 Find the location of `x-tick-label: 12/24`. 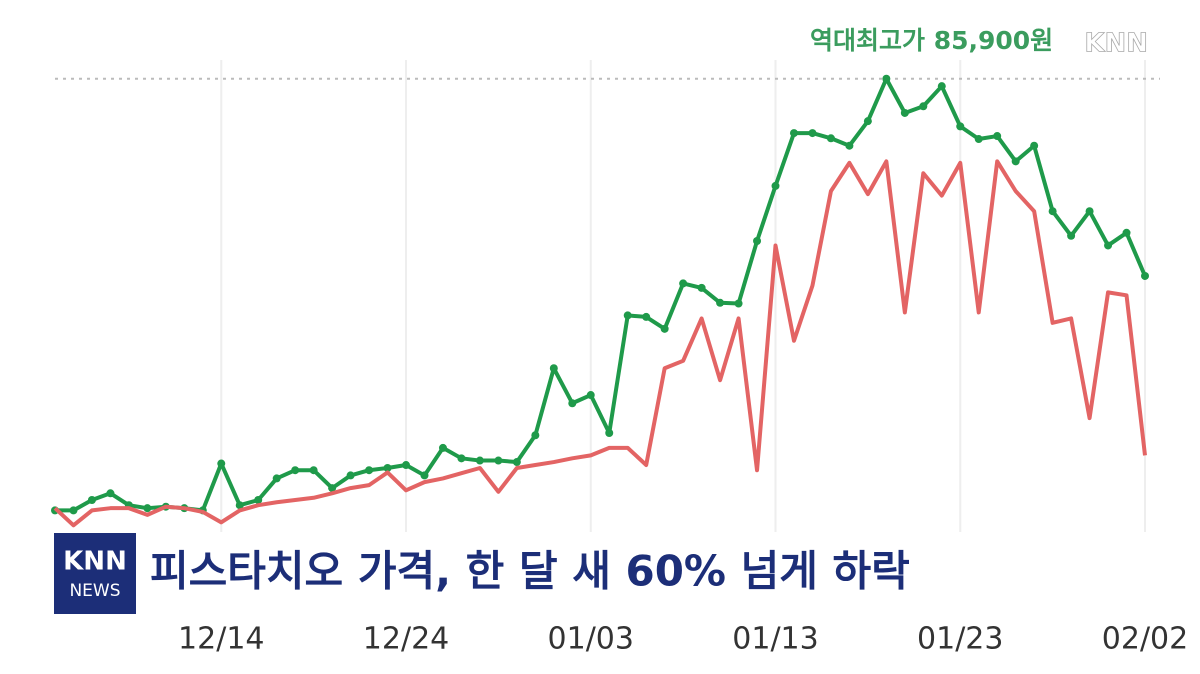

x-tick-label: 12/24 is located at coordinates (406, 639).